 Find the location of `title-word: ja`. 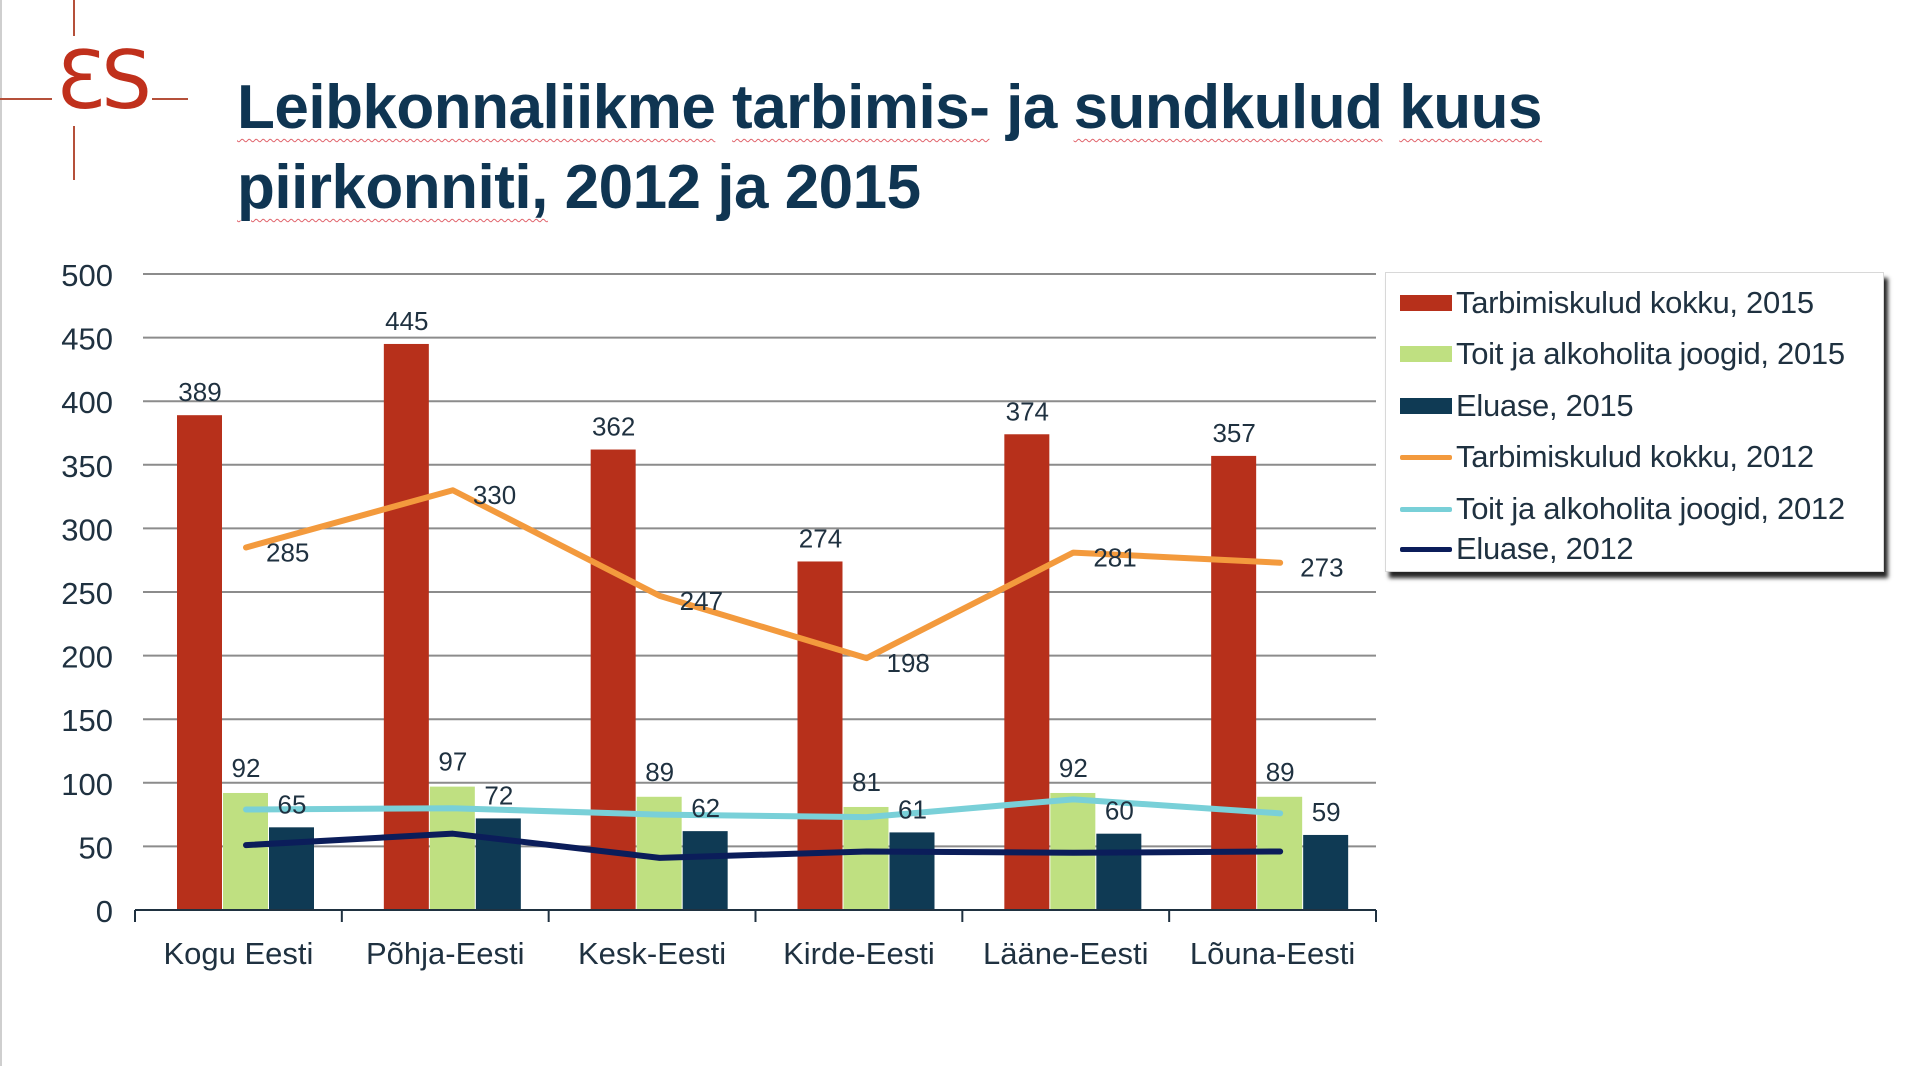

title-word: ja is located at coordinates (1031, 107).